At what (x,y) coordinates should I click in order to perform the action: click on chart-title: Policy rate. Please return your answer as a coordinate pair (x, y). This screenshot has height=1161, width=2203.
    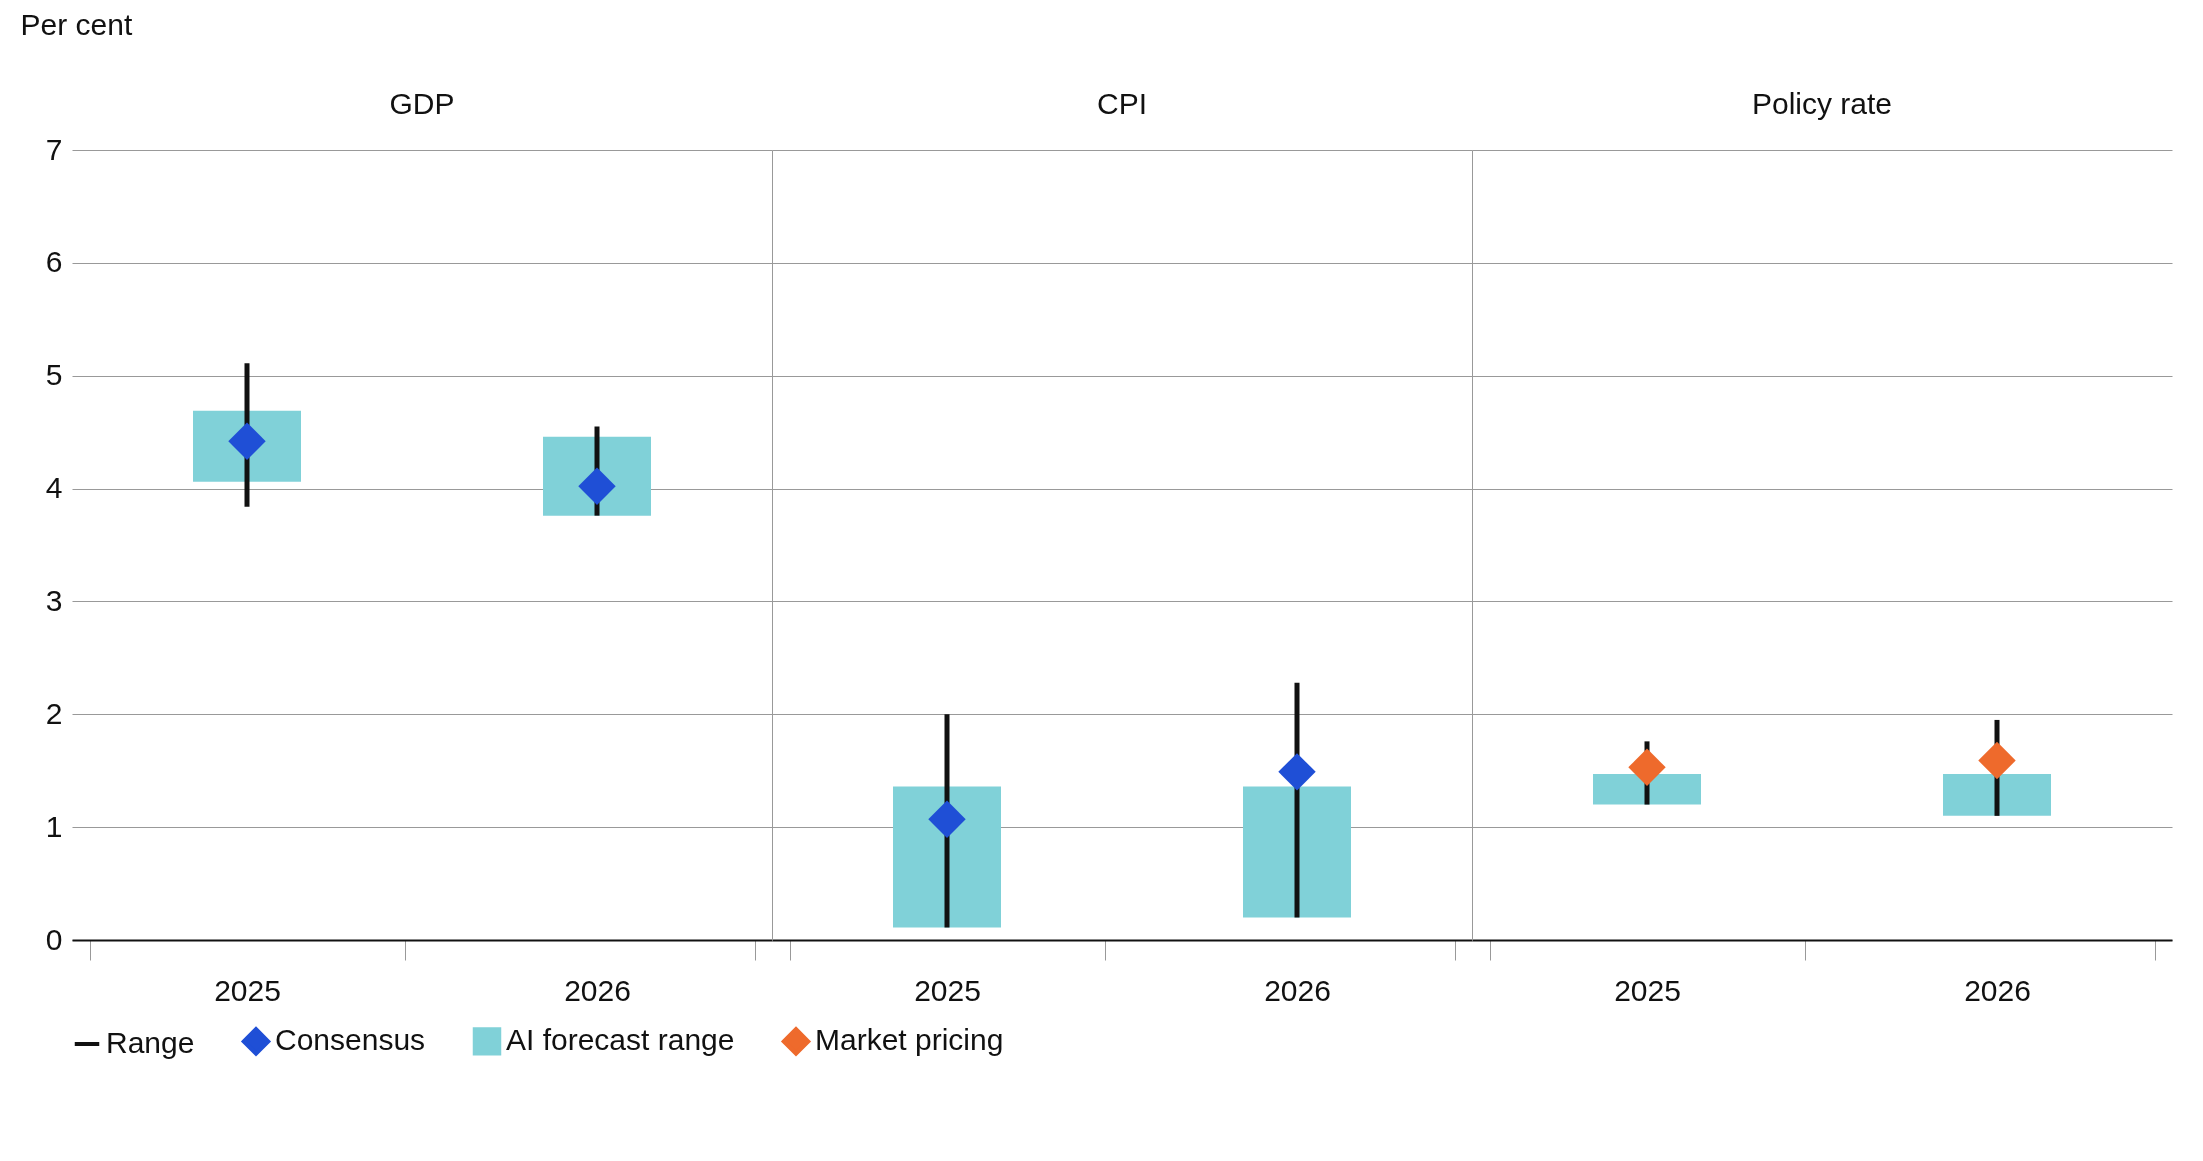
    Looking at the image, I should click on (1822, 103).